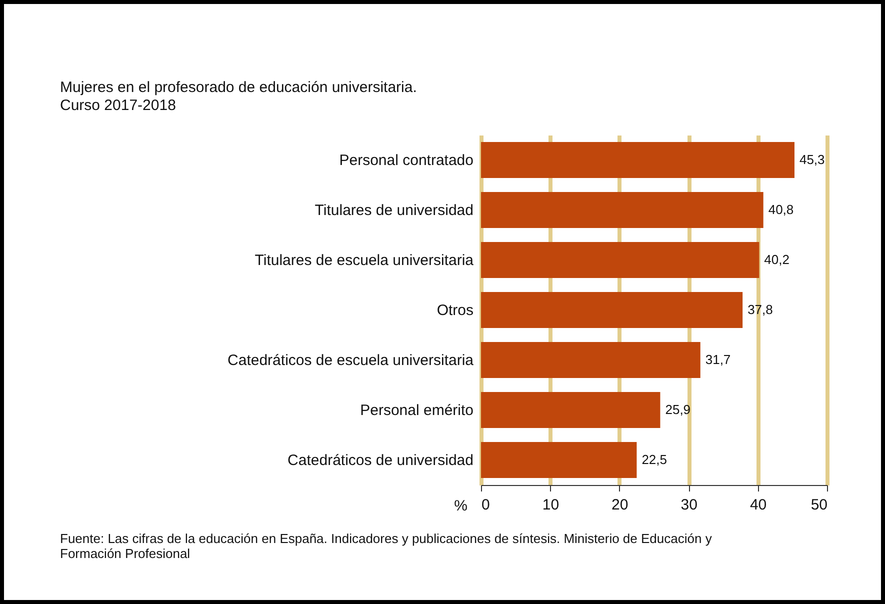 The image size is (885, 604). Describe the element at coordinates (394, 210) in the screenshot. I see `y-tick-label: Titulares de universidad` at that location.